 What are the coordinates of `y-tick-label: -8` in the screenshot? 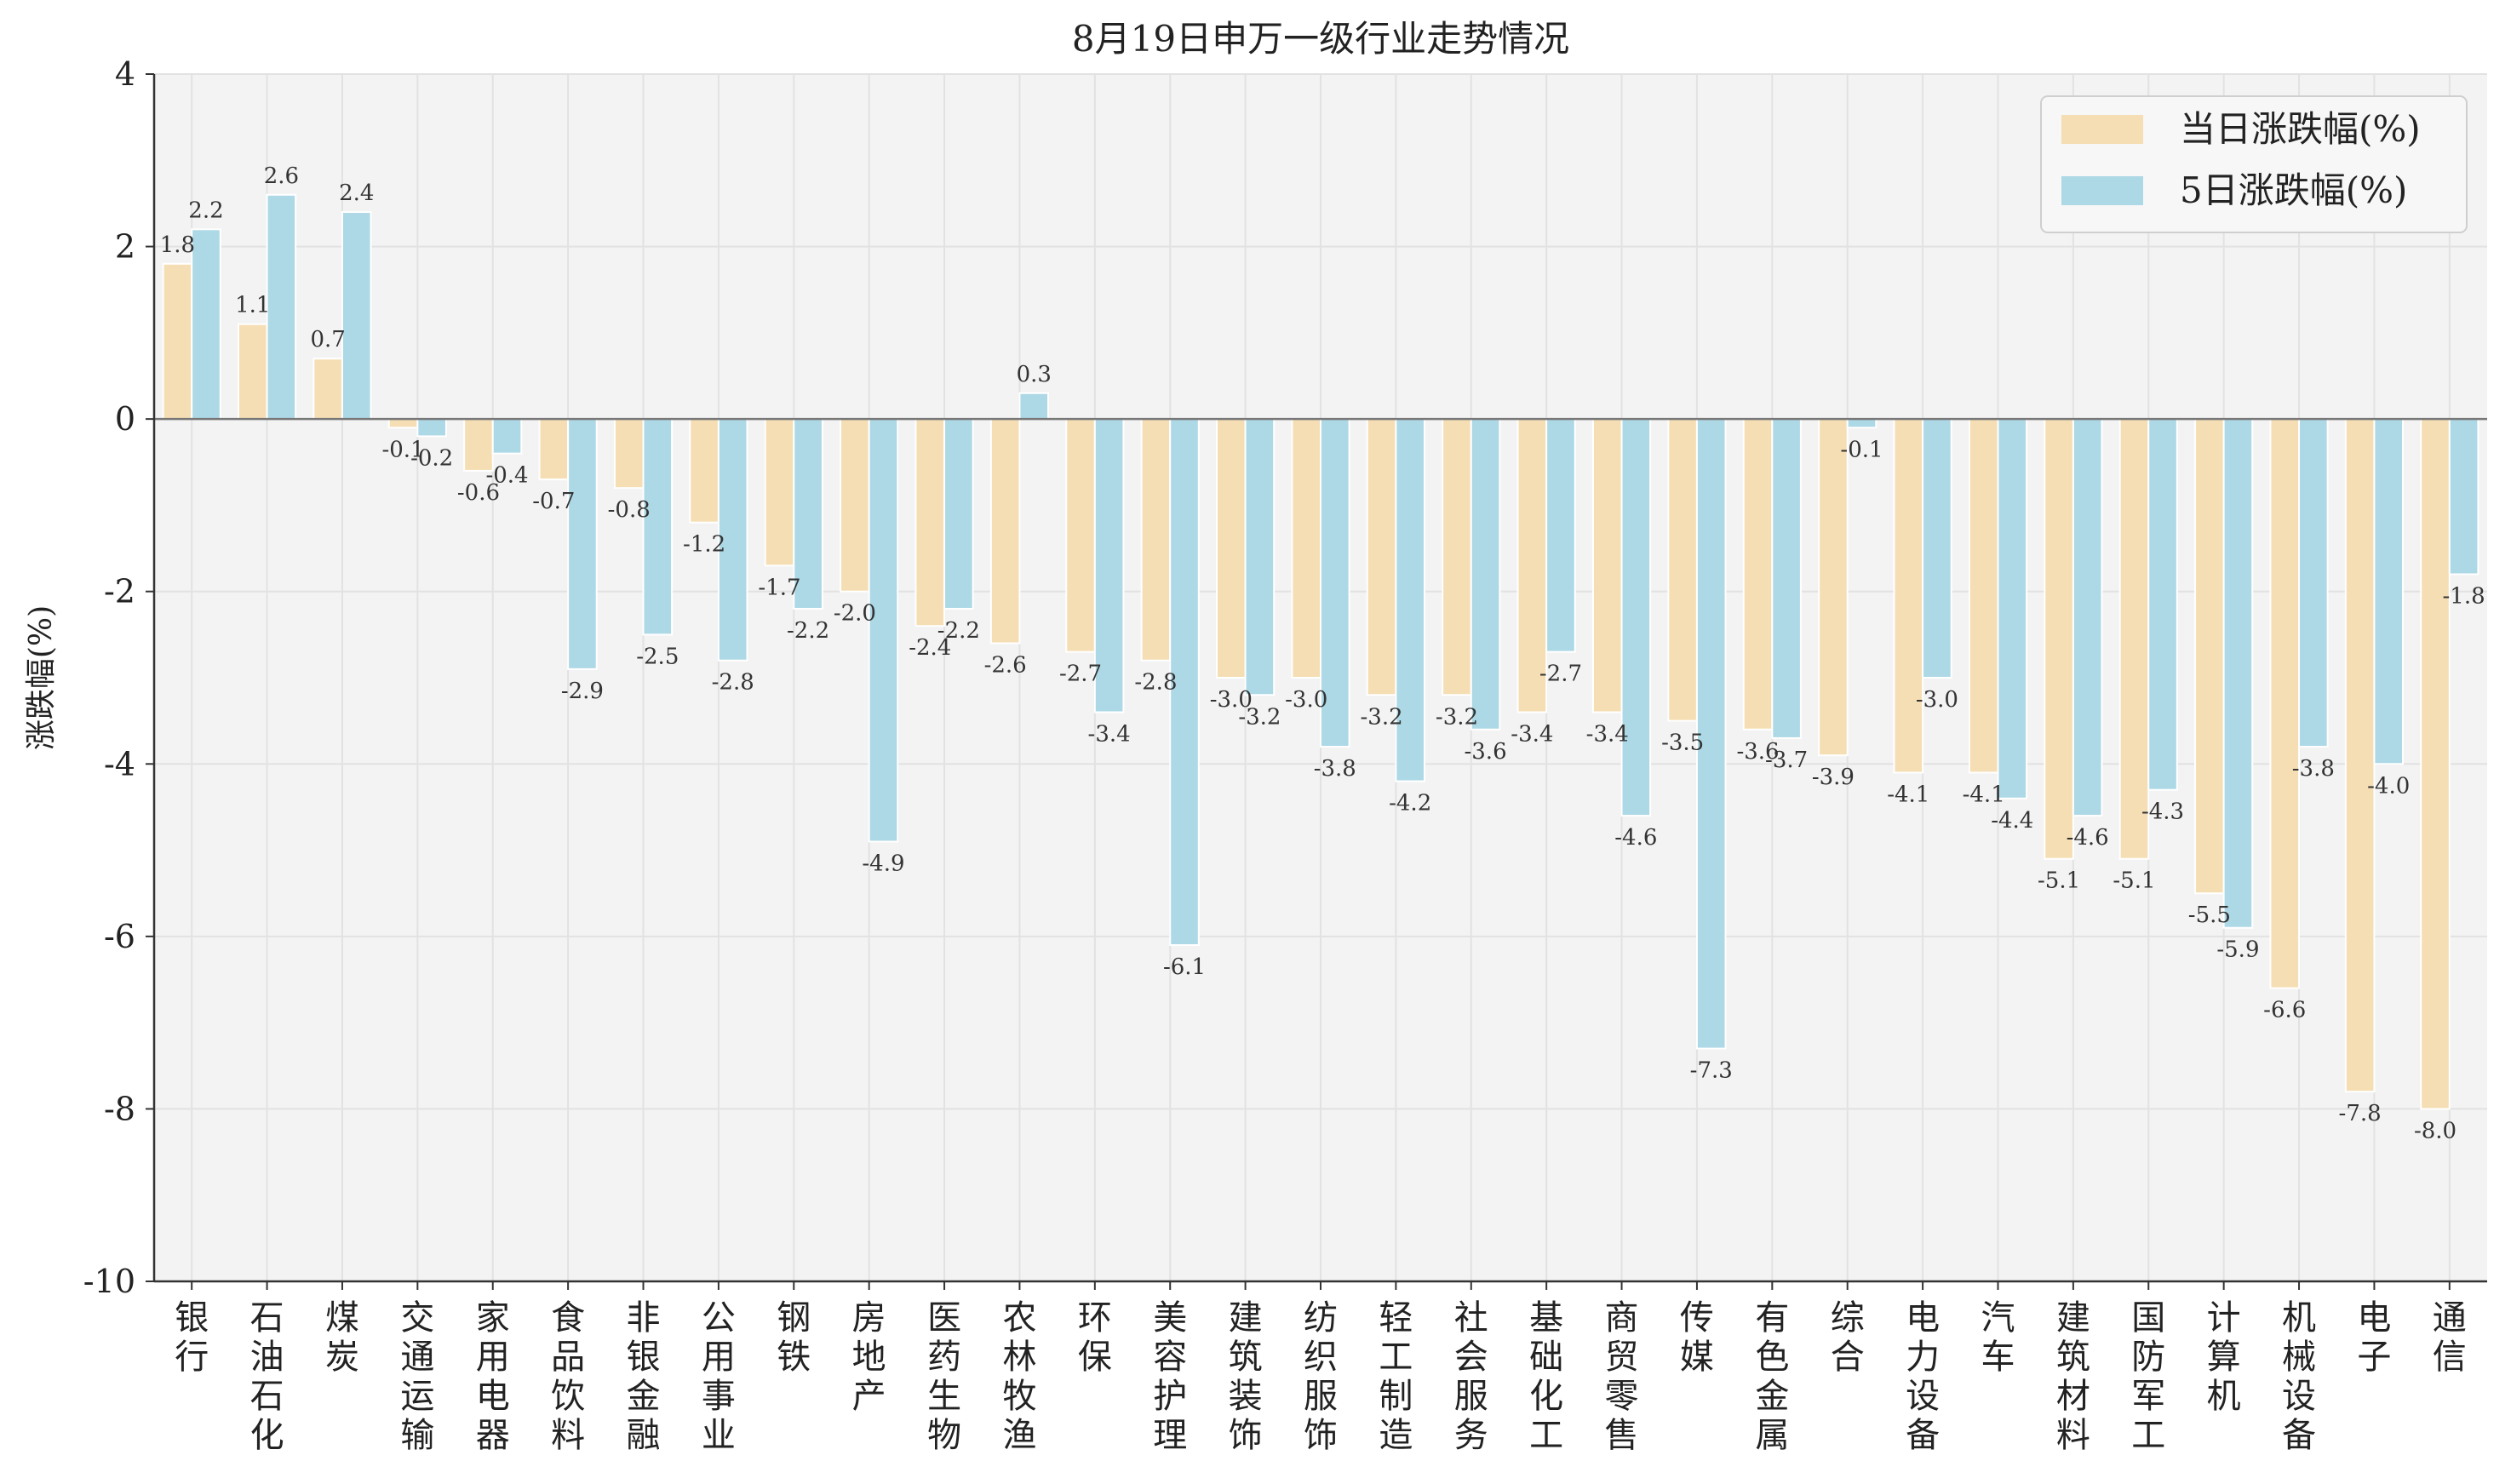 It's located at (119, 1109).